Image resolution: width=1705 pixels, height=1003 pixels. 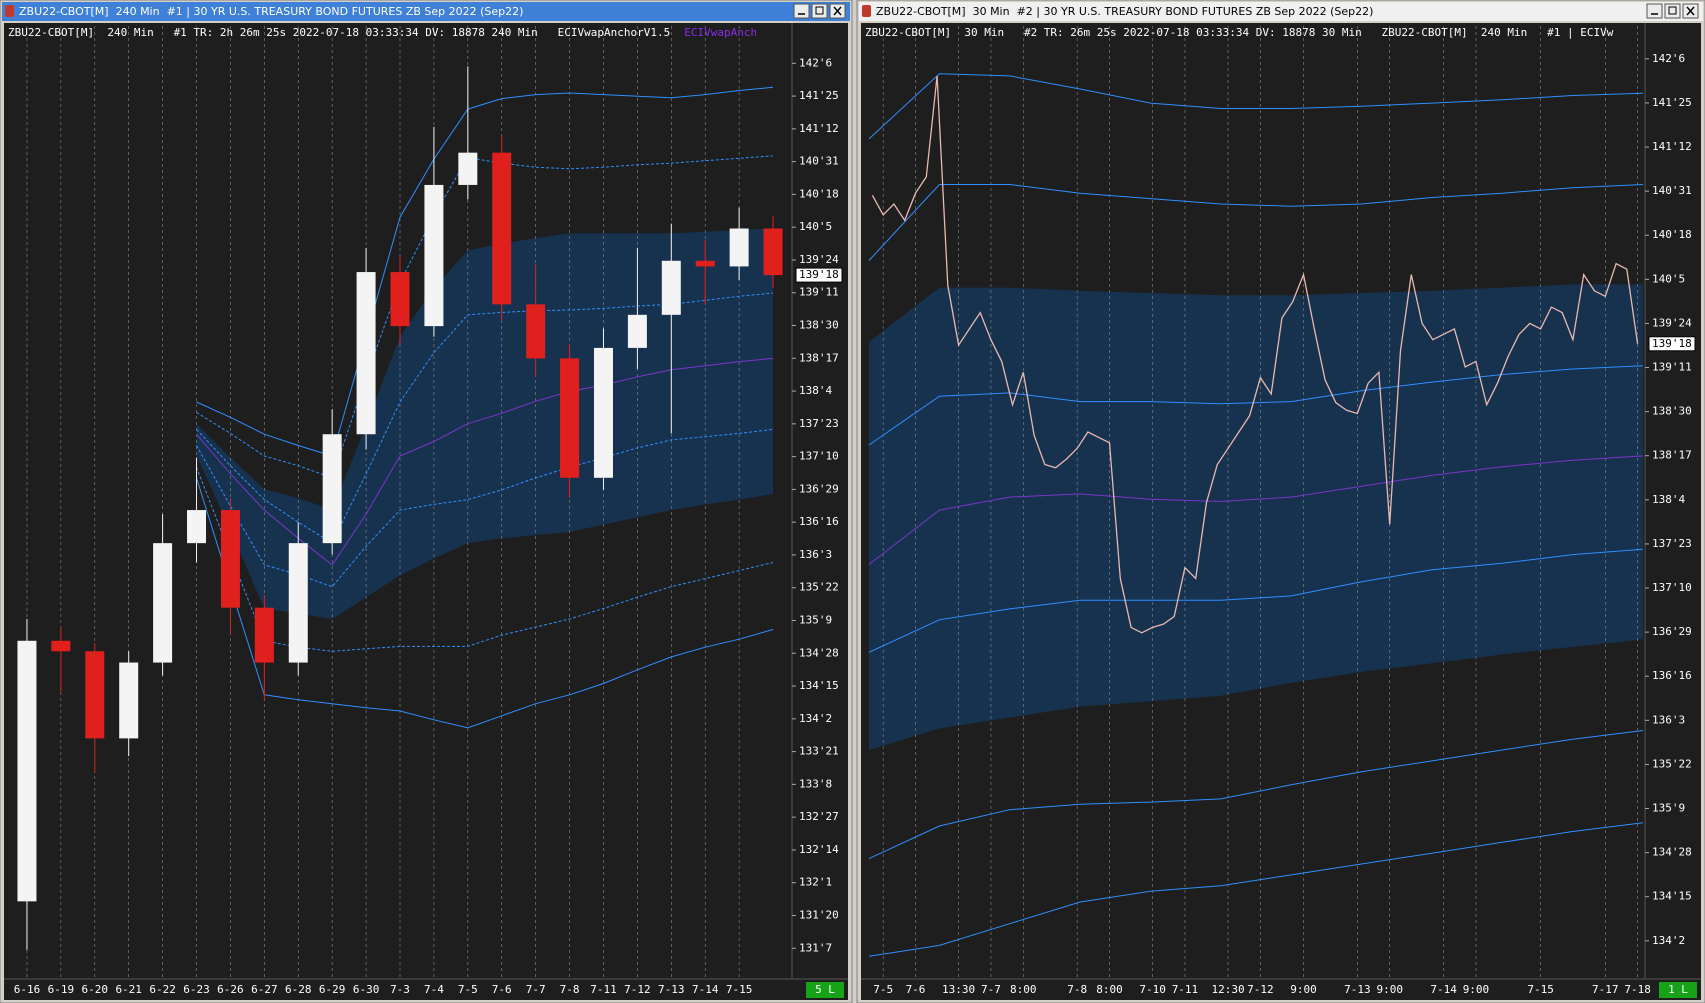 What do you see at coordinates (95, 989) in the screenshot?
I see `x-tick-label: 6-20` at bounding box center [95, 989].